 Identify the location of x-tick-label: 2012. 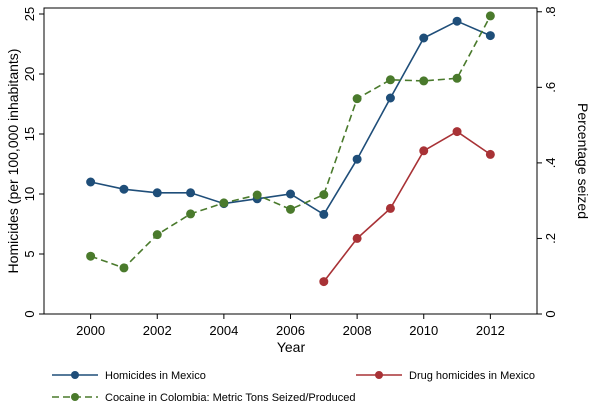
(490, 330).